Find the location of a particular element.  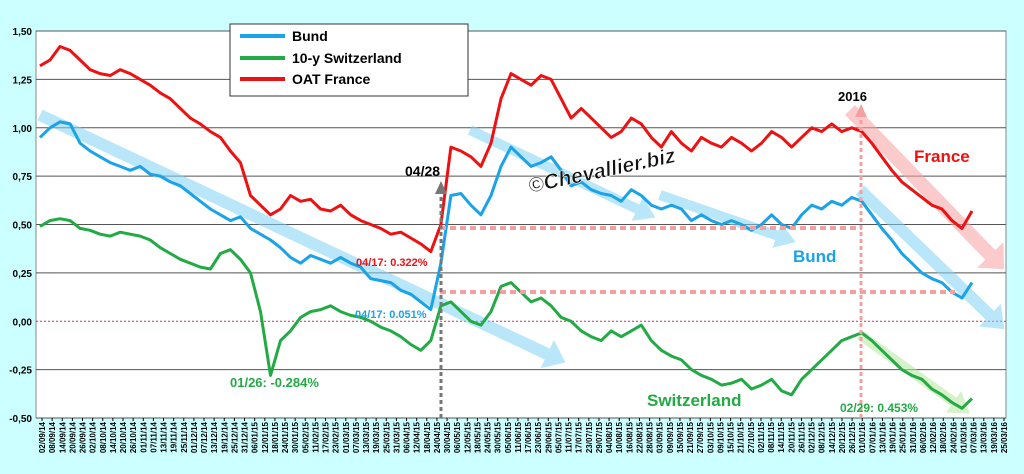

x-tick-label: 18/04/15 is located at coordinates (427, 437).